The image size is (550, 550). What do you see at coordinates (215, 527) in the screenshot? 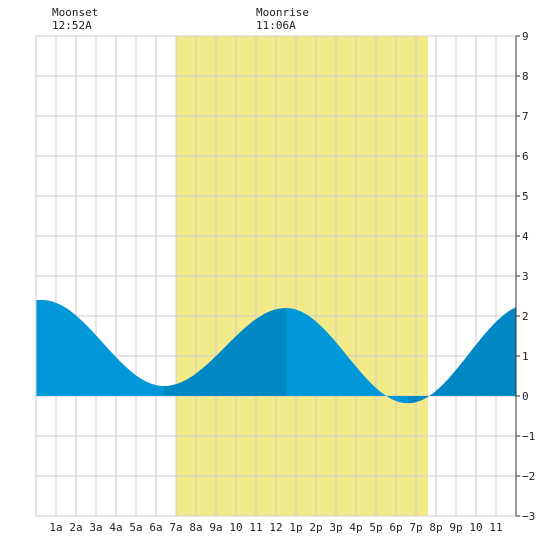
I see `x-tick-label: 9a` at bounding box center [215, 527].